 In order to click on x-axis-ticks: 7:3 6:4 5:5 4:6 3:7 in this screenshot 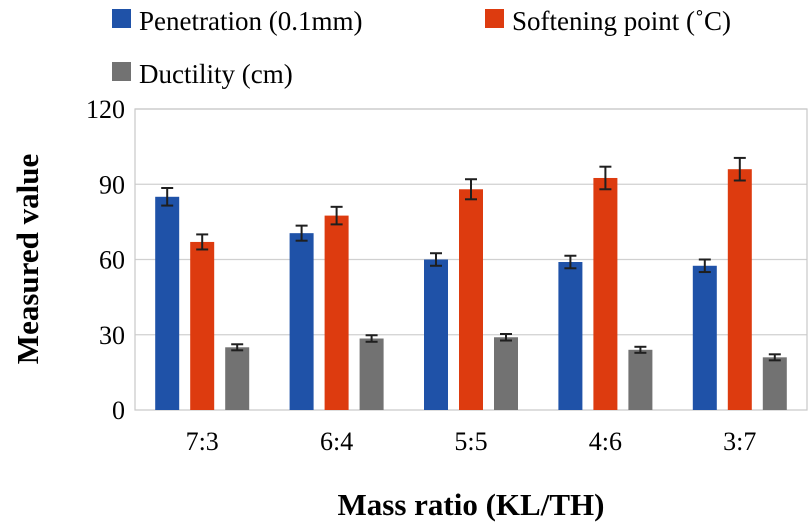, I will do `click(471, 441)`.